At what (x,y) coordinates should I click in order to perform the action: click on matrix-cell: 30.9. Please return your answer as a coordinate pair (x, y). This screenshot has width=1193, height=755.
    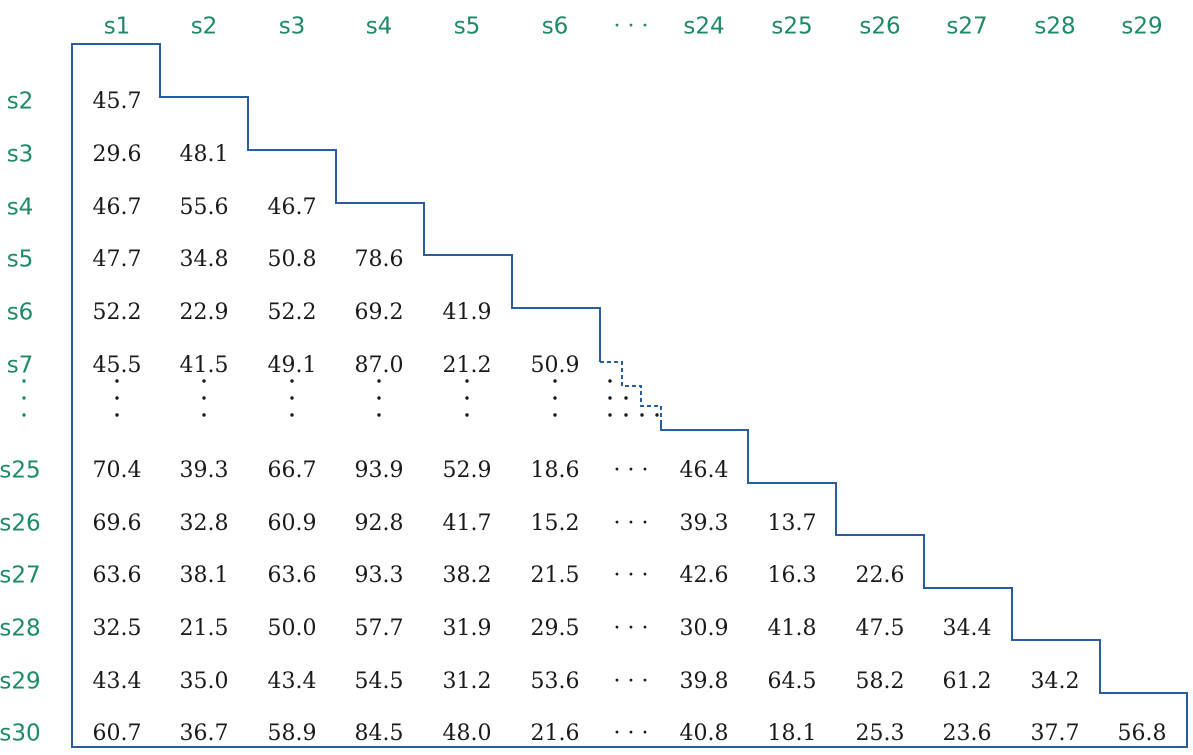
    Looking at the image, I should click on (704, 628).